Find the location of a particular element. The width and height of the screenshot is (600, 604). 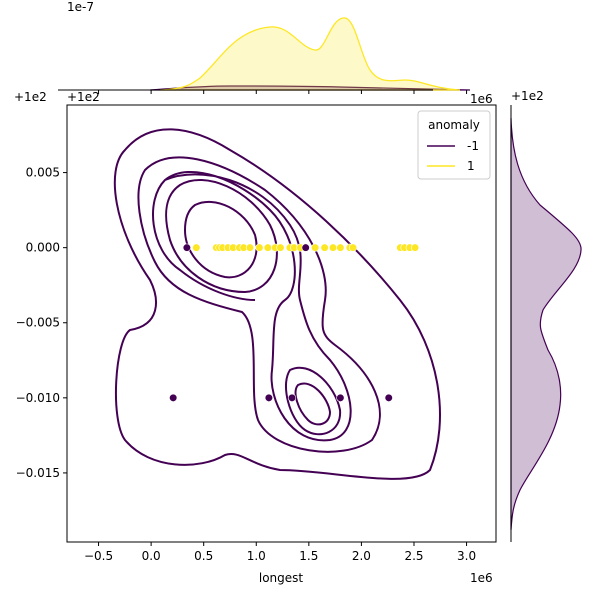

legend: anomaly -1 1 is located at coordinates (454, 145).